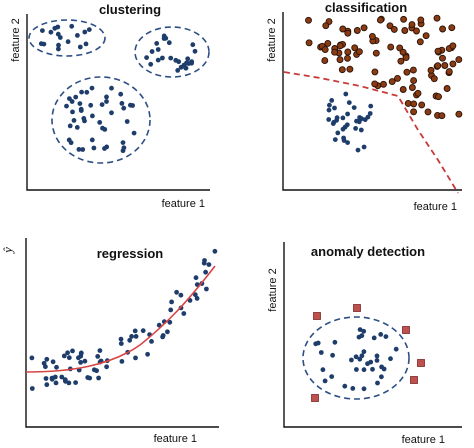  Describe the element at coordinates (384, 67) in the screenshot. I see `class-a-points` at that location.